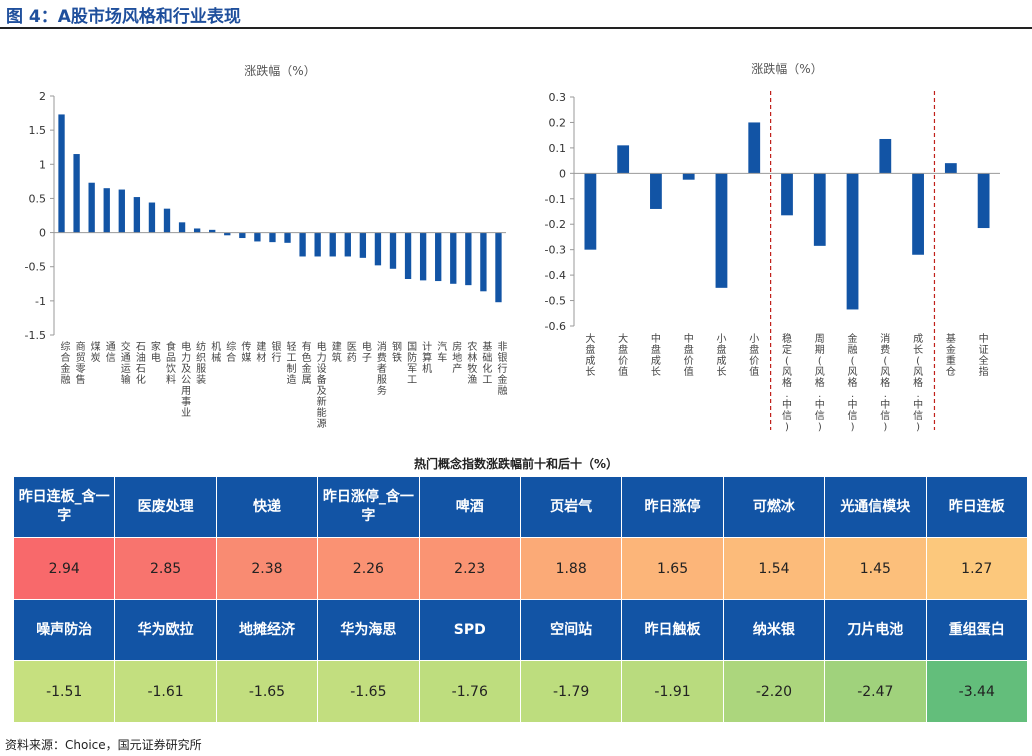  I want to click on category-label: 传媒, so click(246, 352).